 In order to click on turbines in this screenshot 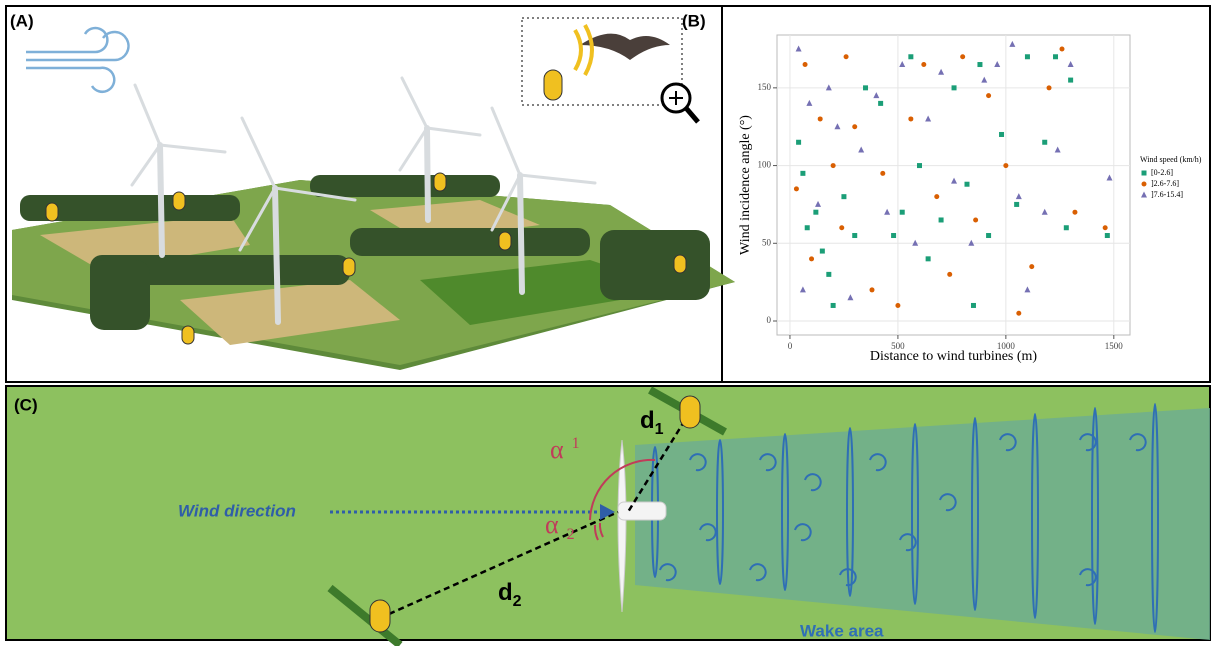, I will do `click(363, 200)`.